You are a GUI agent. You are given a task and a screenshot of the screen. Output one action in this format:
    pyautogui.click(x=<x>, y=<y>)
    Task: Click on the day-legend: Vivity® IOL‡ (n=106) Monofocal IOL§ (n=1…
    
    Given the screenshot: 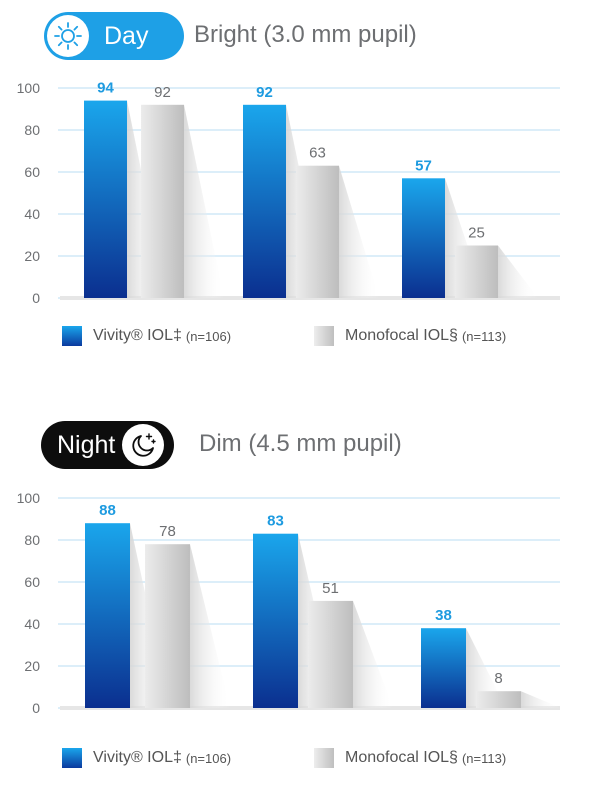 What is the action you would take?
    pyautogui.click(x=300, y=341)
    